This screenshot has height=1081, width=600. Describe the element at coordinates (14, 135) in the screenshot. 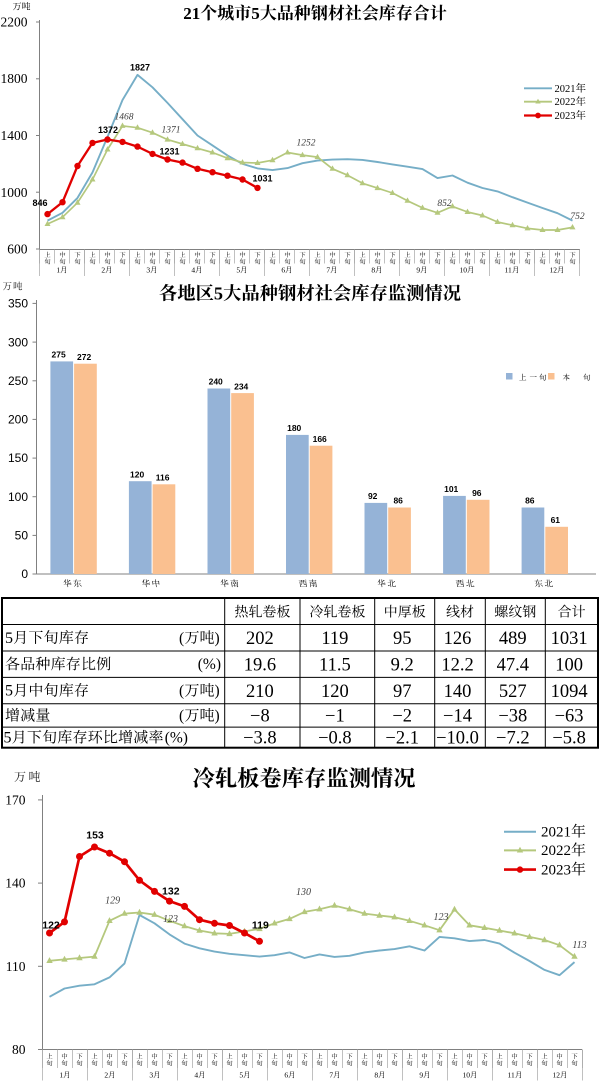

I see `svg-text: 1400` at that location.